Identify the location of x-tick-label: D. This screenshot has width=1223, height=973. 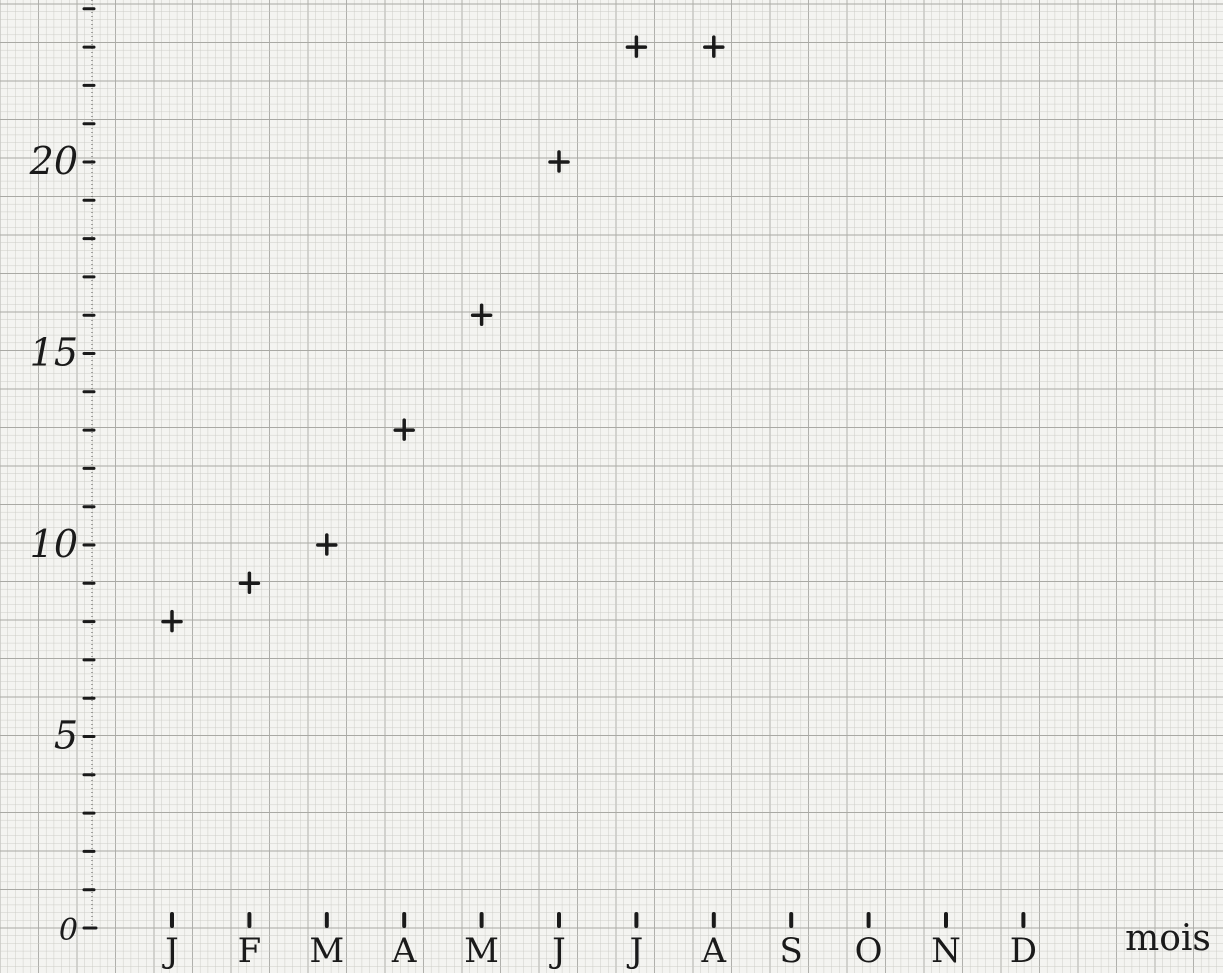
(1023, 951).